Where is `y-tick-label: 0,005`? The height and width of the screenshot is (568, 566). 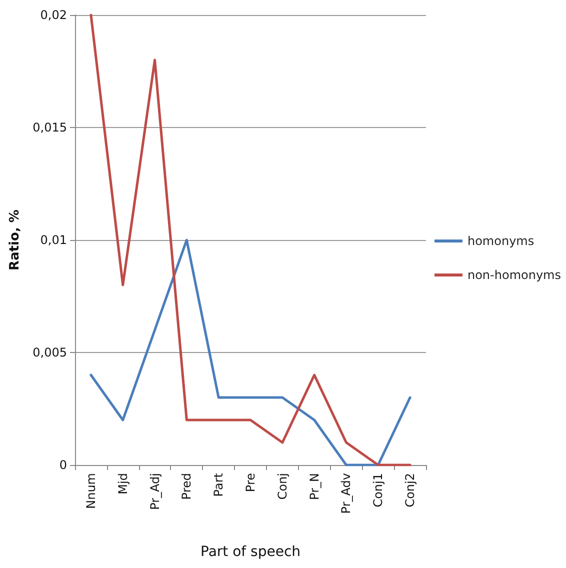 y-tick-label: 0,005 is located at coordinates (49, 353).